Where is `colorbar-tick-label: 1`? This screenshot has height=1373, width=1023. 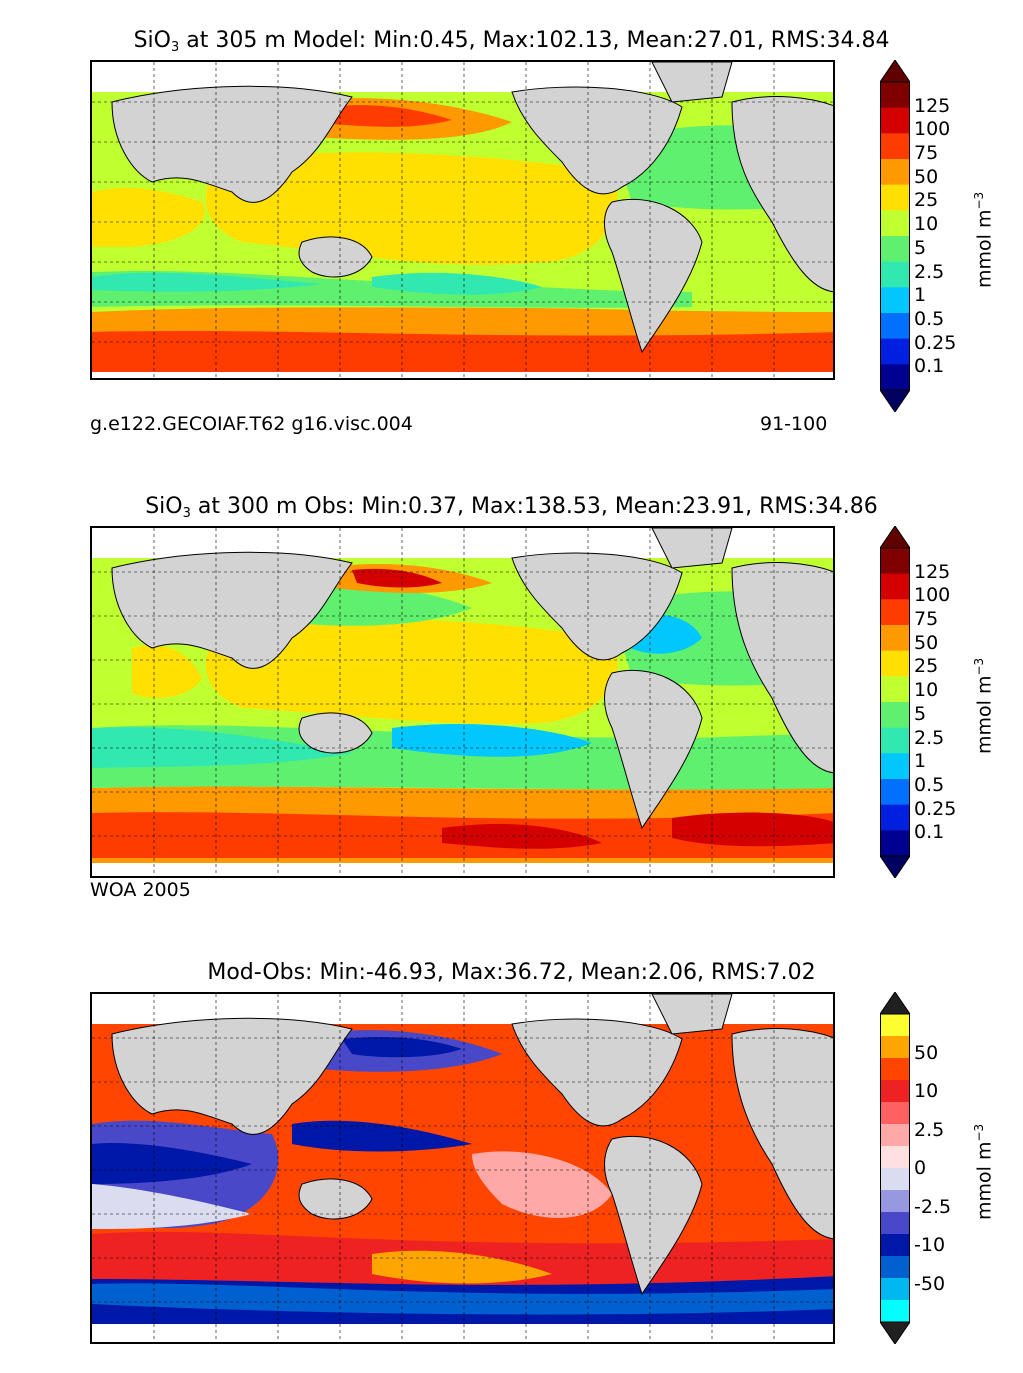 colorbar-tick-label: 1 is located at coordinates (920, 761).